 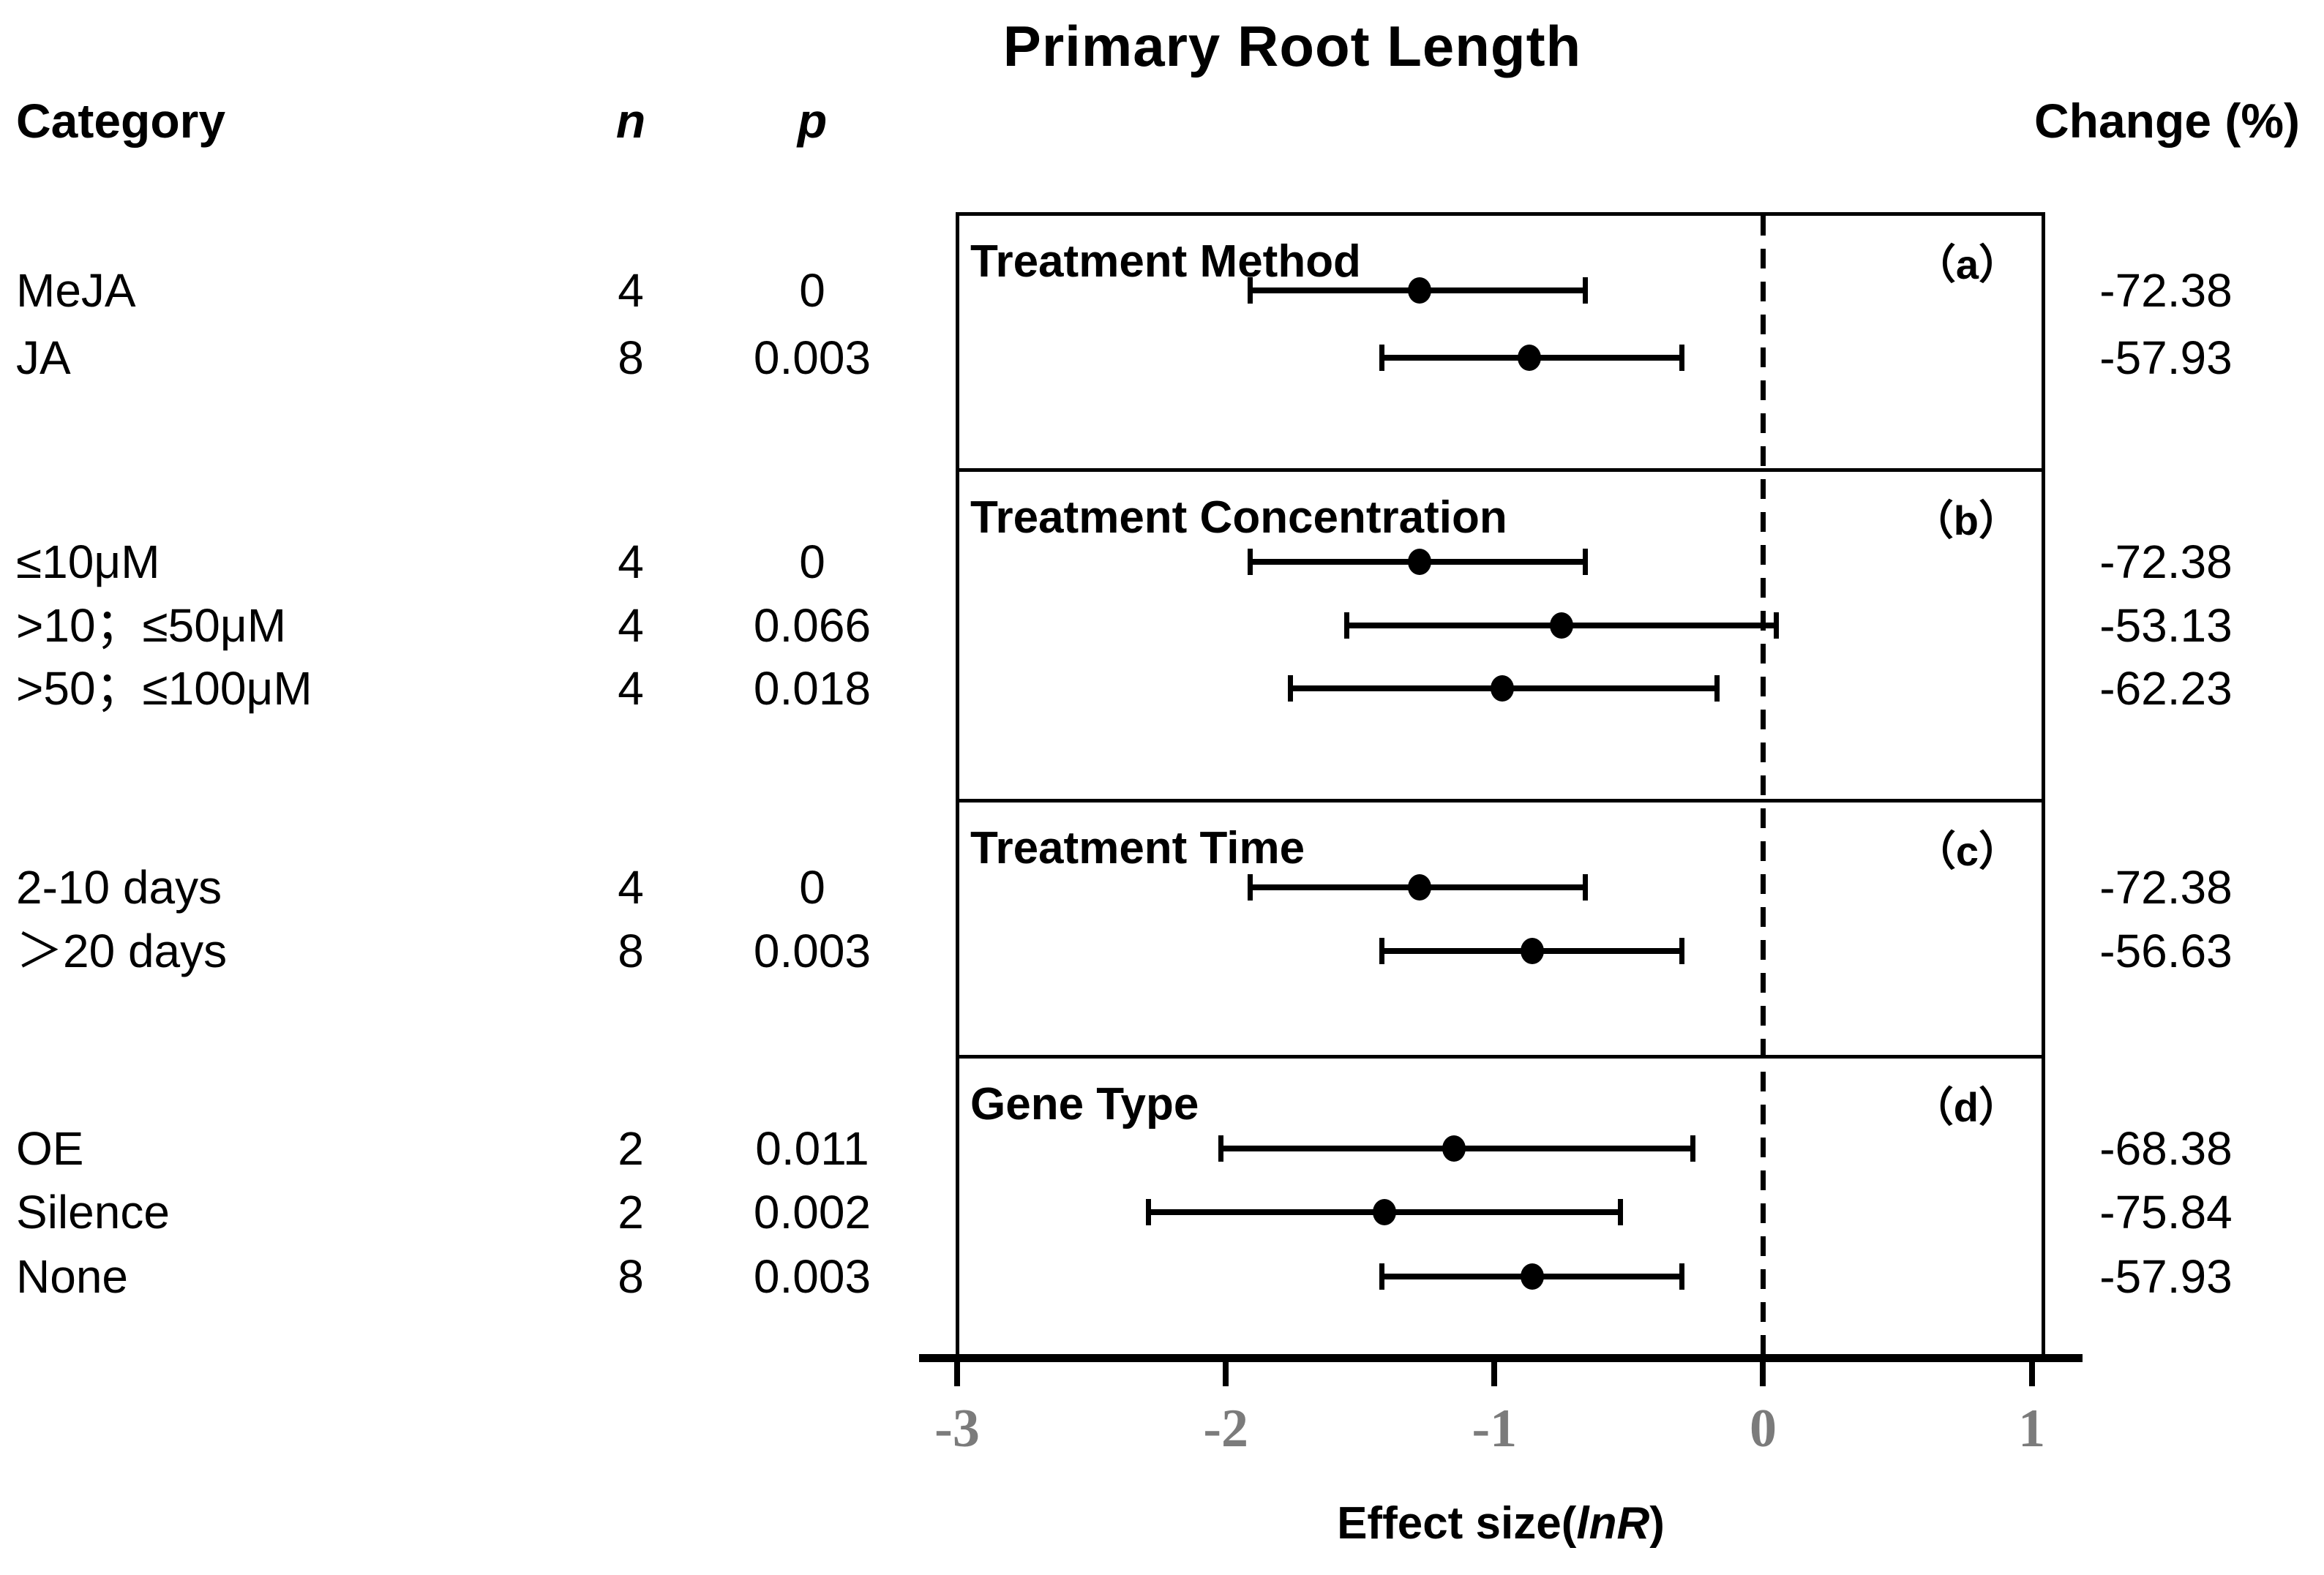 I want to click on row-change-value: -56.63, so click(x=2166, y=951).